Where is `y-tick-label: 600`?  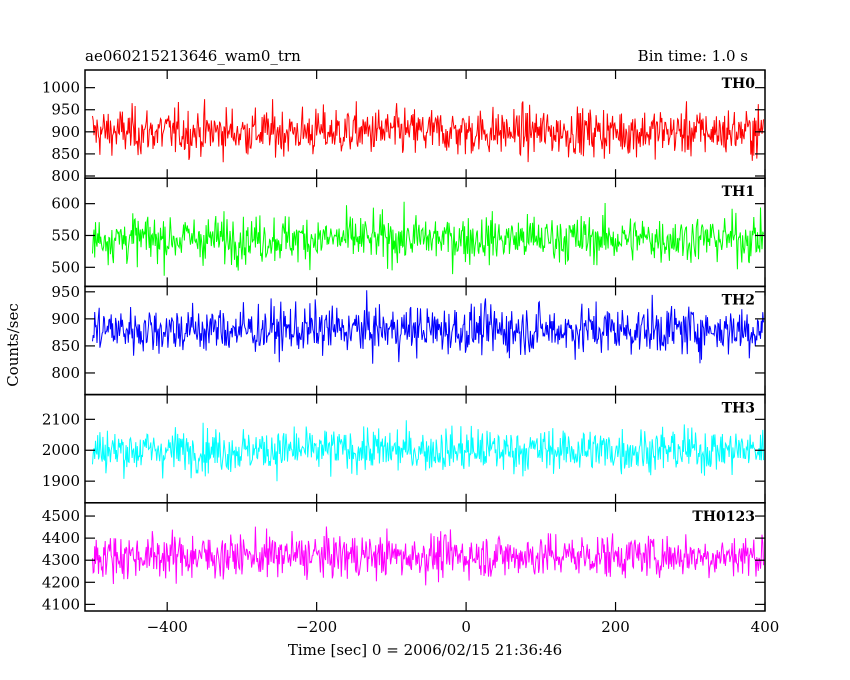
y-tick-label: 600 is located at coordinates (65, 204).